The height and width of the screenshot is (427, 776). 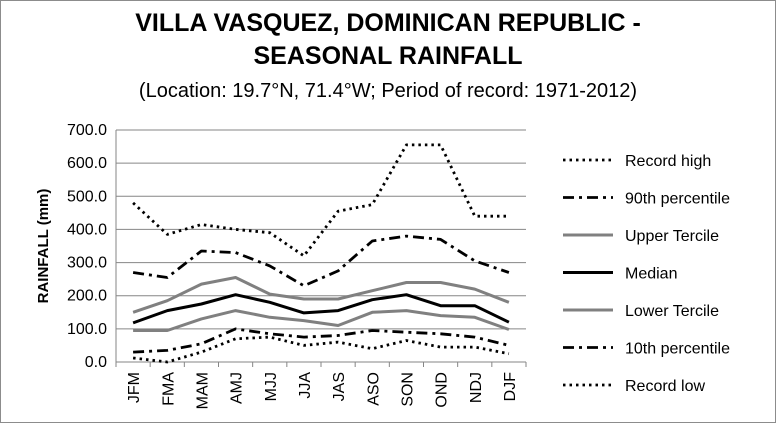 I want to click on x-tick-label: AMJ, so click(x=237, y=388).